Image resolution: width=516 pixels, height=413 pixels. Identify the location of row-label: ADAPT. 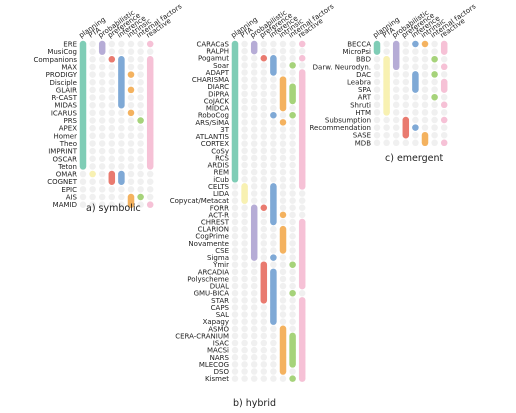
(218, 73).